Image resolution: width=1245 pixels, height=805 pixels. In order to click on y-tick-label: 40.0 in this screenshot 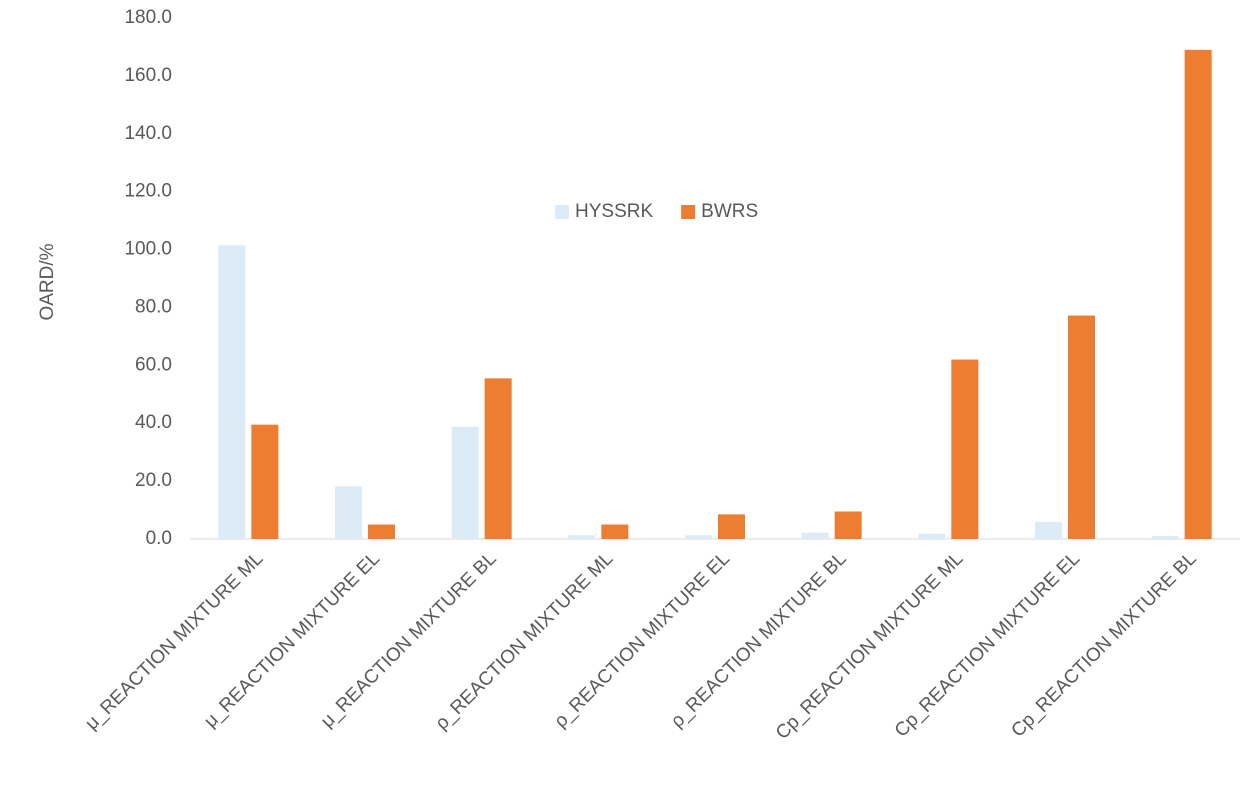, I will do `click(153, 422)`.